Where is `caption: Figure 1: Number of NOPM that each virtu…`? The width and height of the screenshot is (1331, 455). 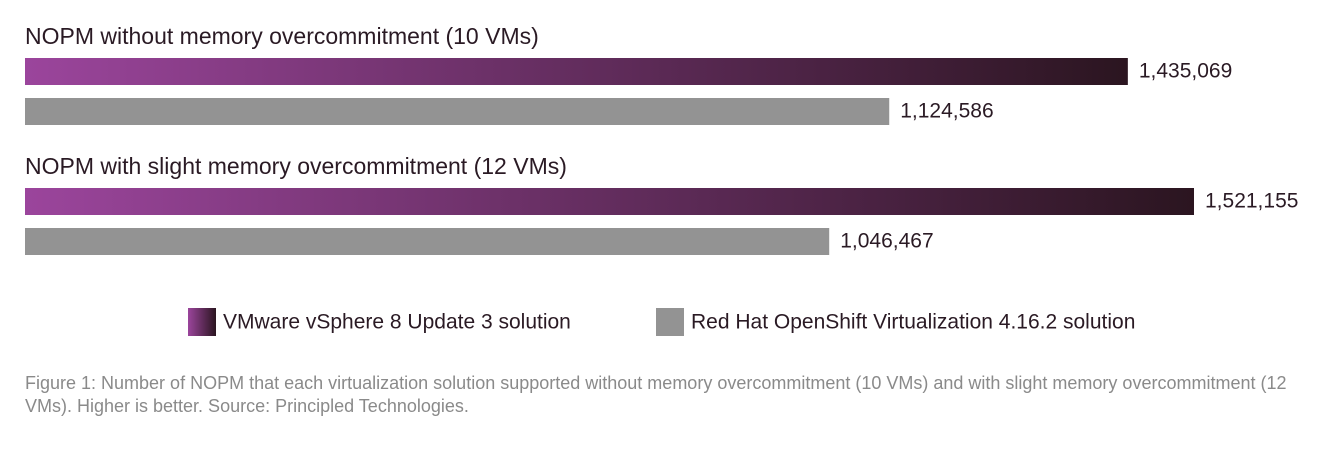
caption: Figure 1: Number of NOPM that each virtu… is located at coordinates (656, 394).